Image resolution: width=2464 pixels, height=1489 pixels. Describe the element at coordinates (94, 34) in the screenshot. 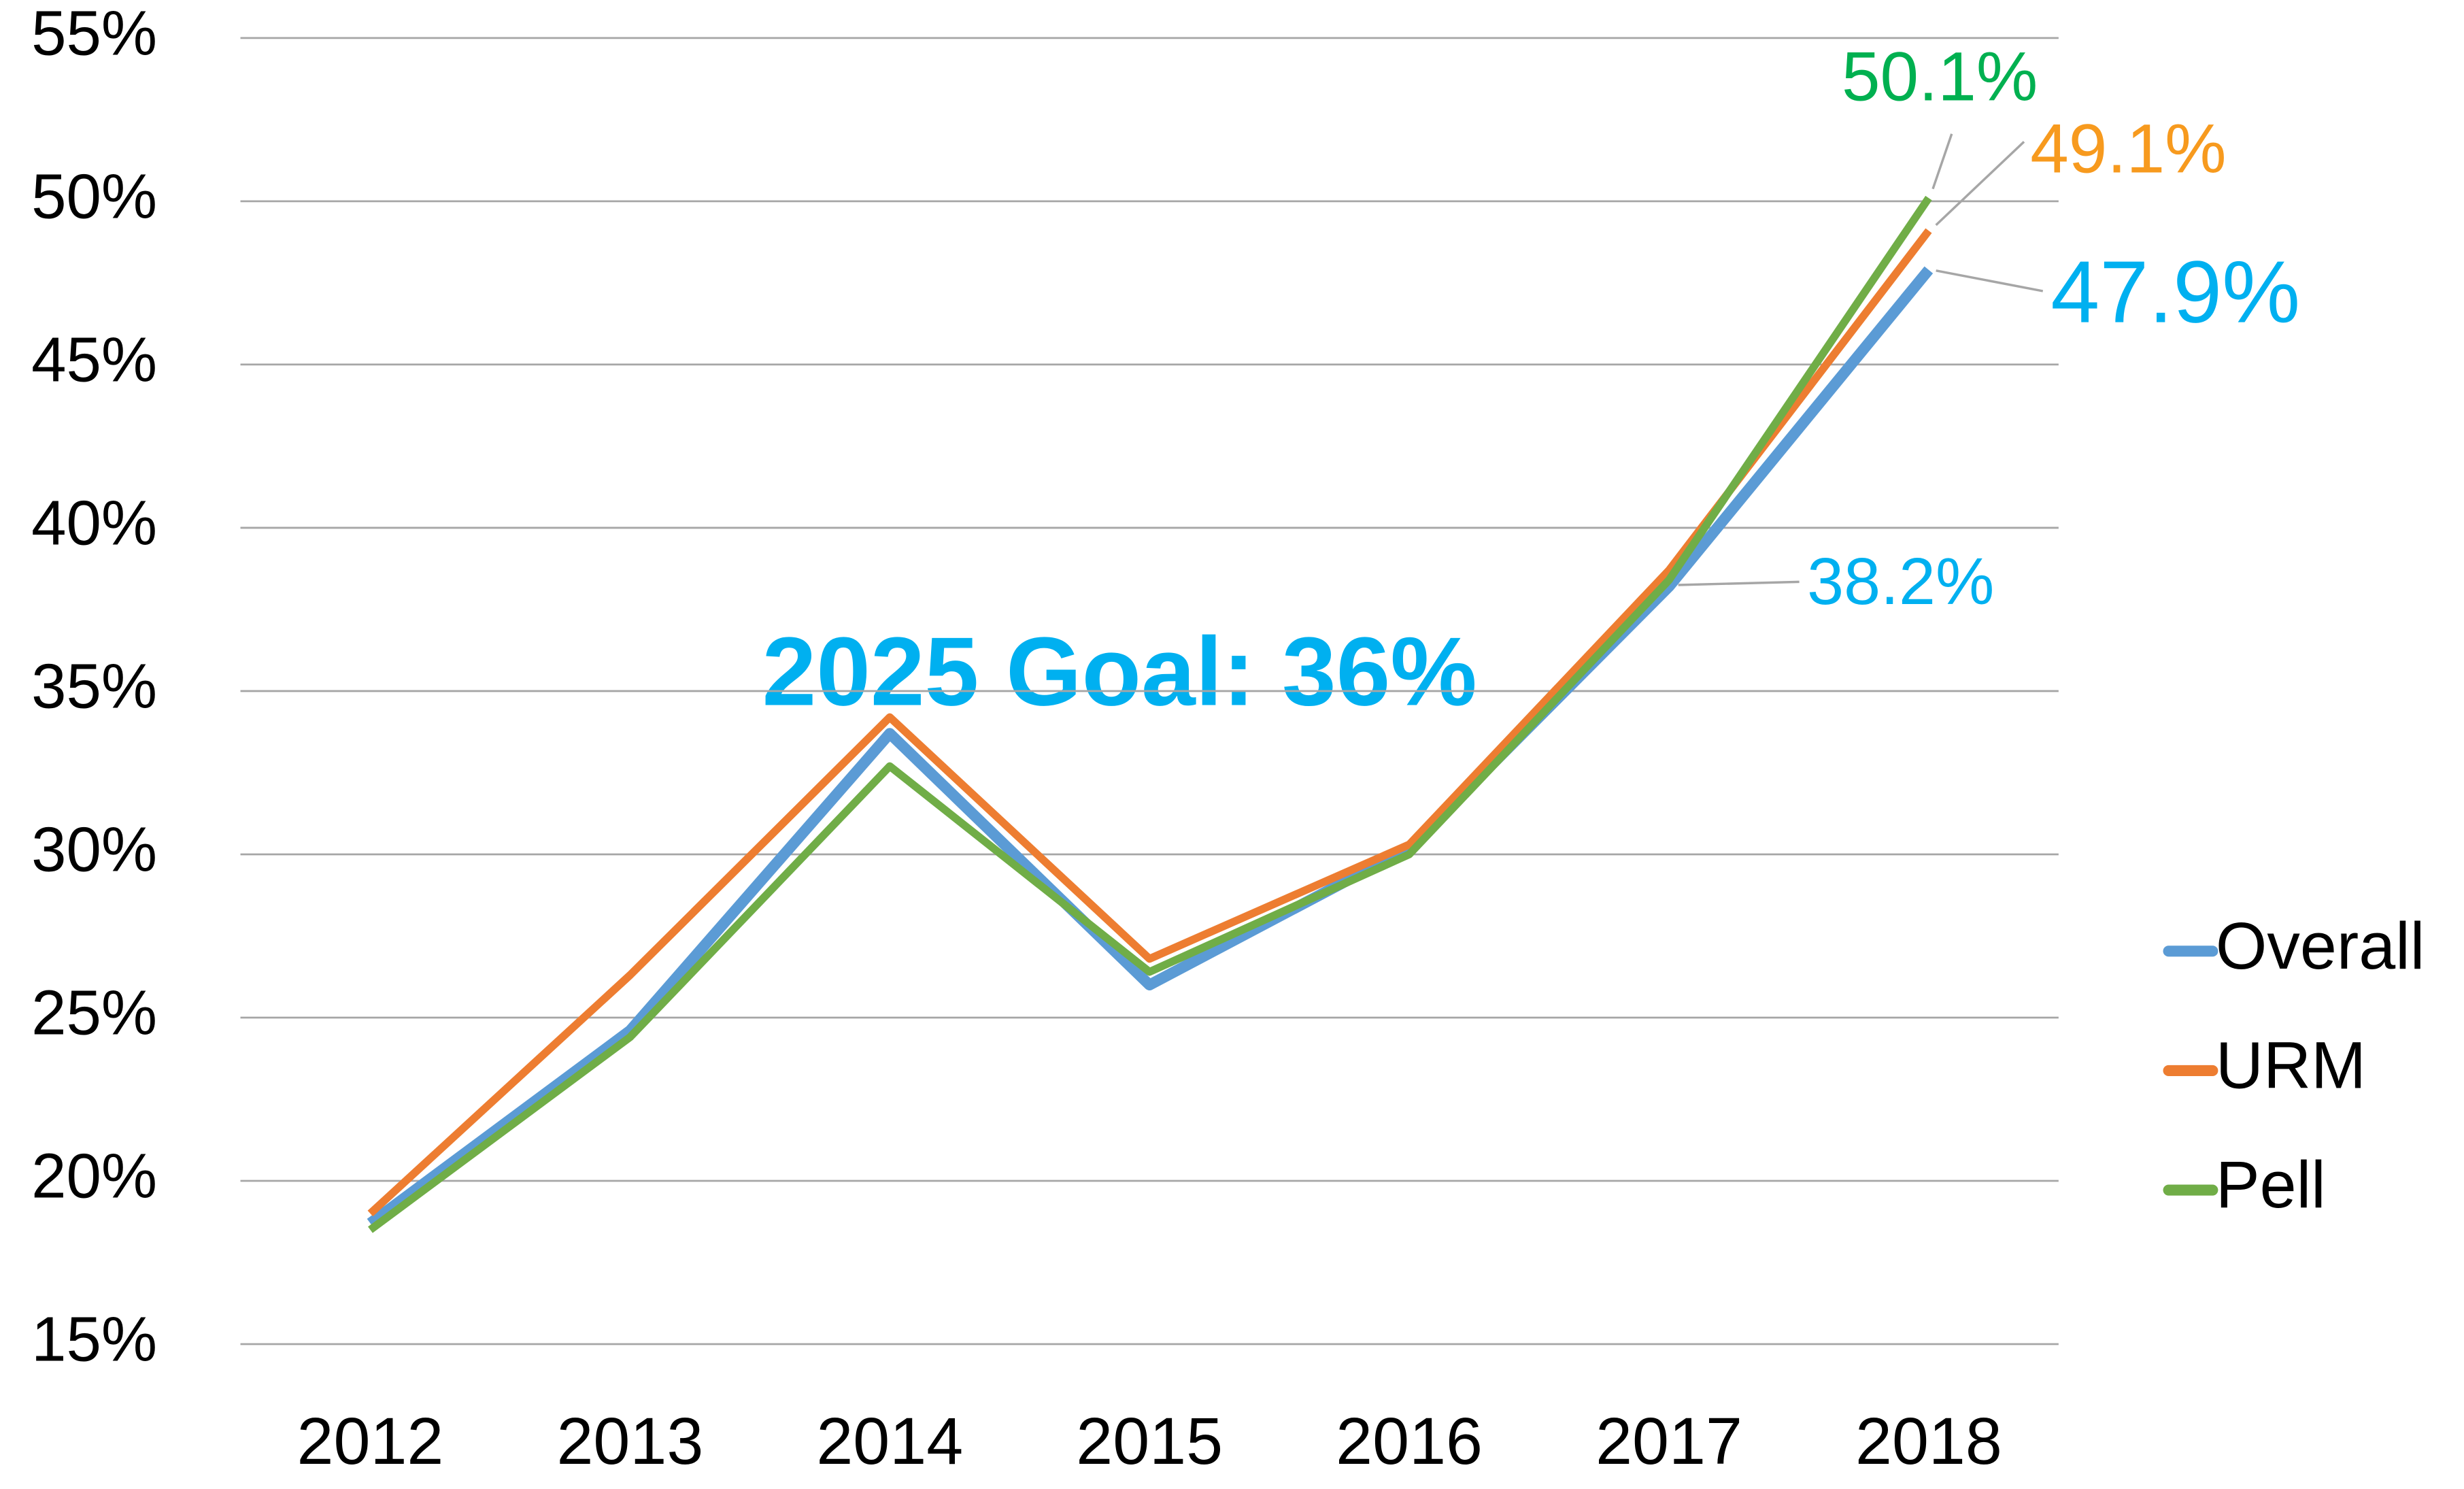

I see `y-tick-label: 55%` at that location.